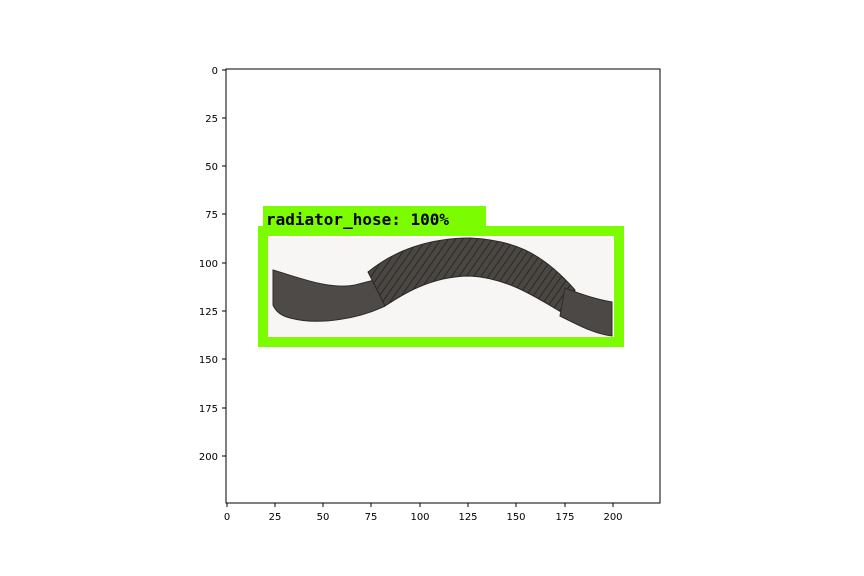 The height and width of the screenshot is (576, 864). I want to click on x-tick-label: 100, so click(419, 517).